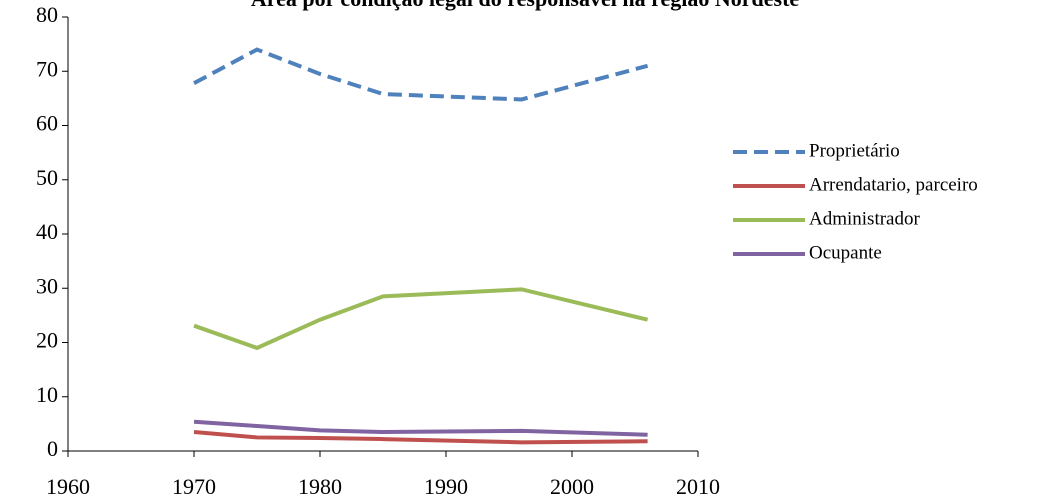  I want to click on legend-label: Arrendatario, parceiro, so click(893, 184).